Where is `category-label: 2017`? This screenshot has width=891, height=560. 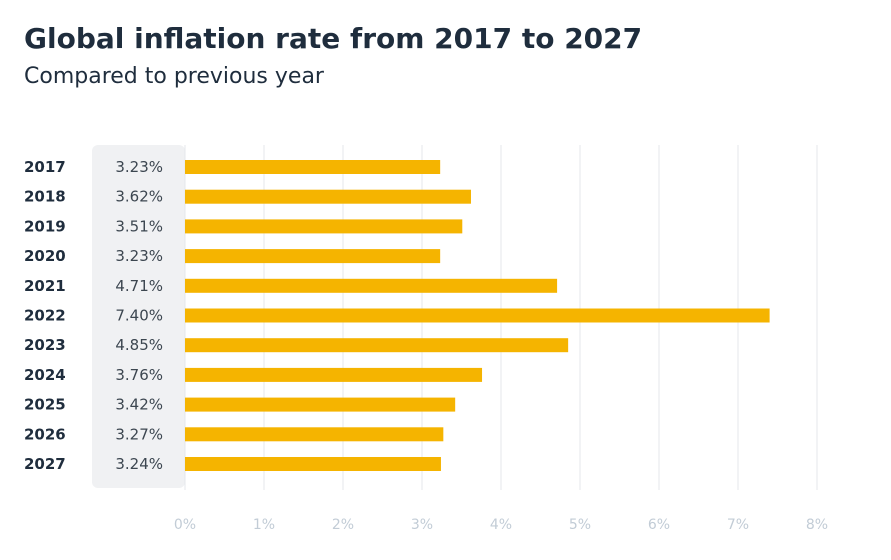 category-label: 2017 is located at coordinates (45, 167).